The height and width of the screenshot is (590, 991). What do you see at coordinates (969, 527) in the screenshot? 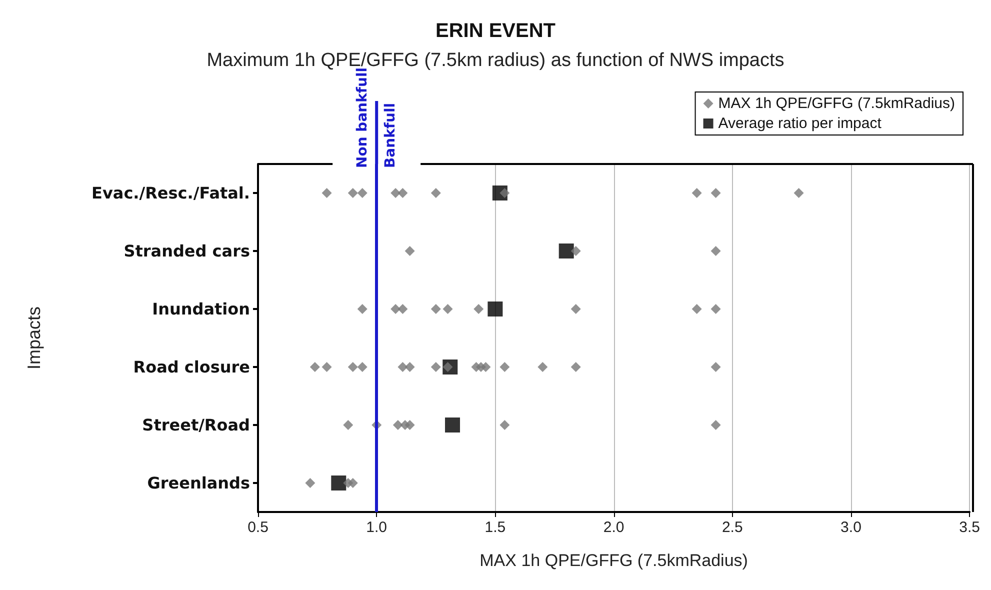
I see `x-tick-label: 3.5` at bounding box center [969, 527].